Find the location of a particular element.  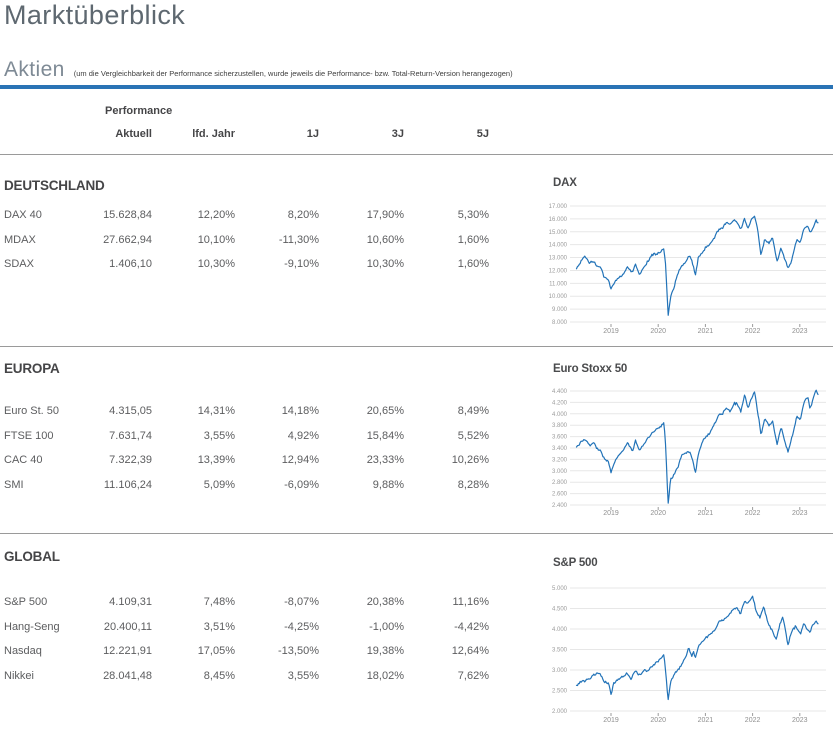

y-axis-label: 2.500 is located at coordinates (560, 692).